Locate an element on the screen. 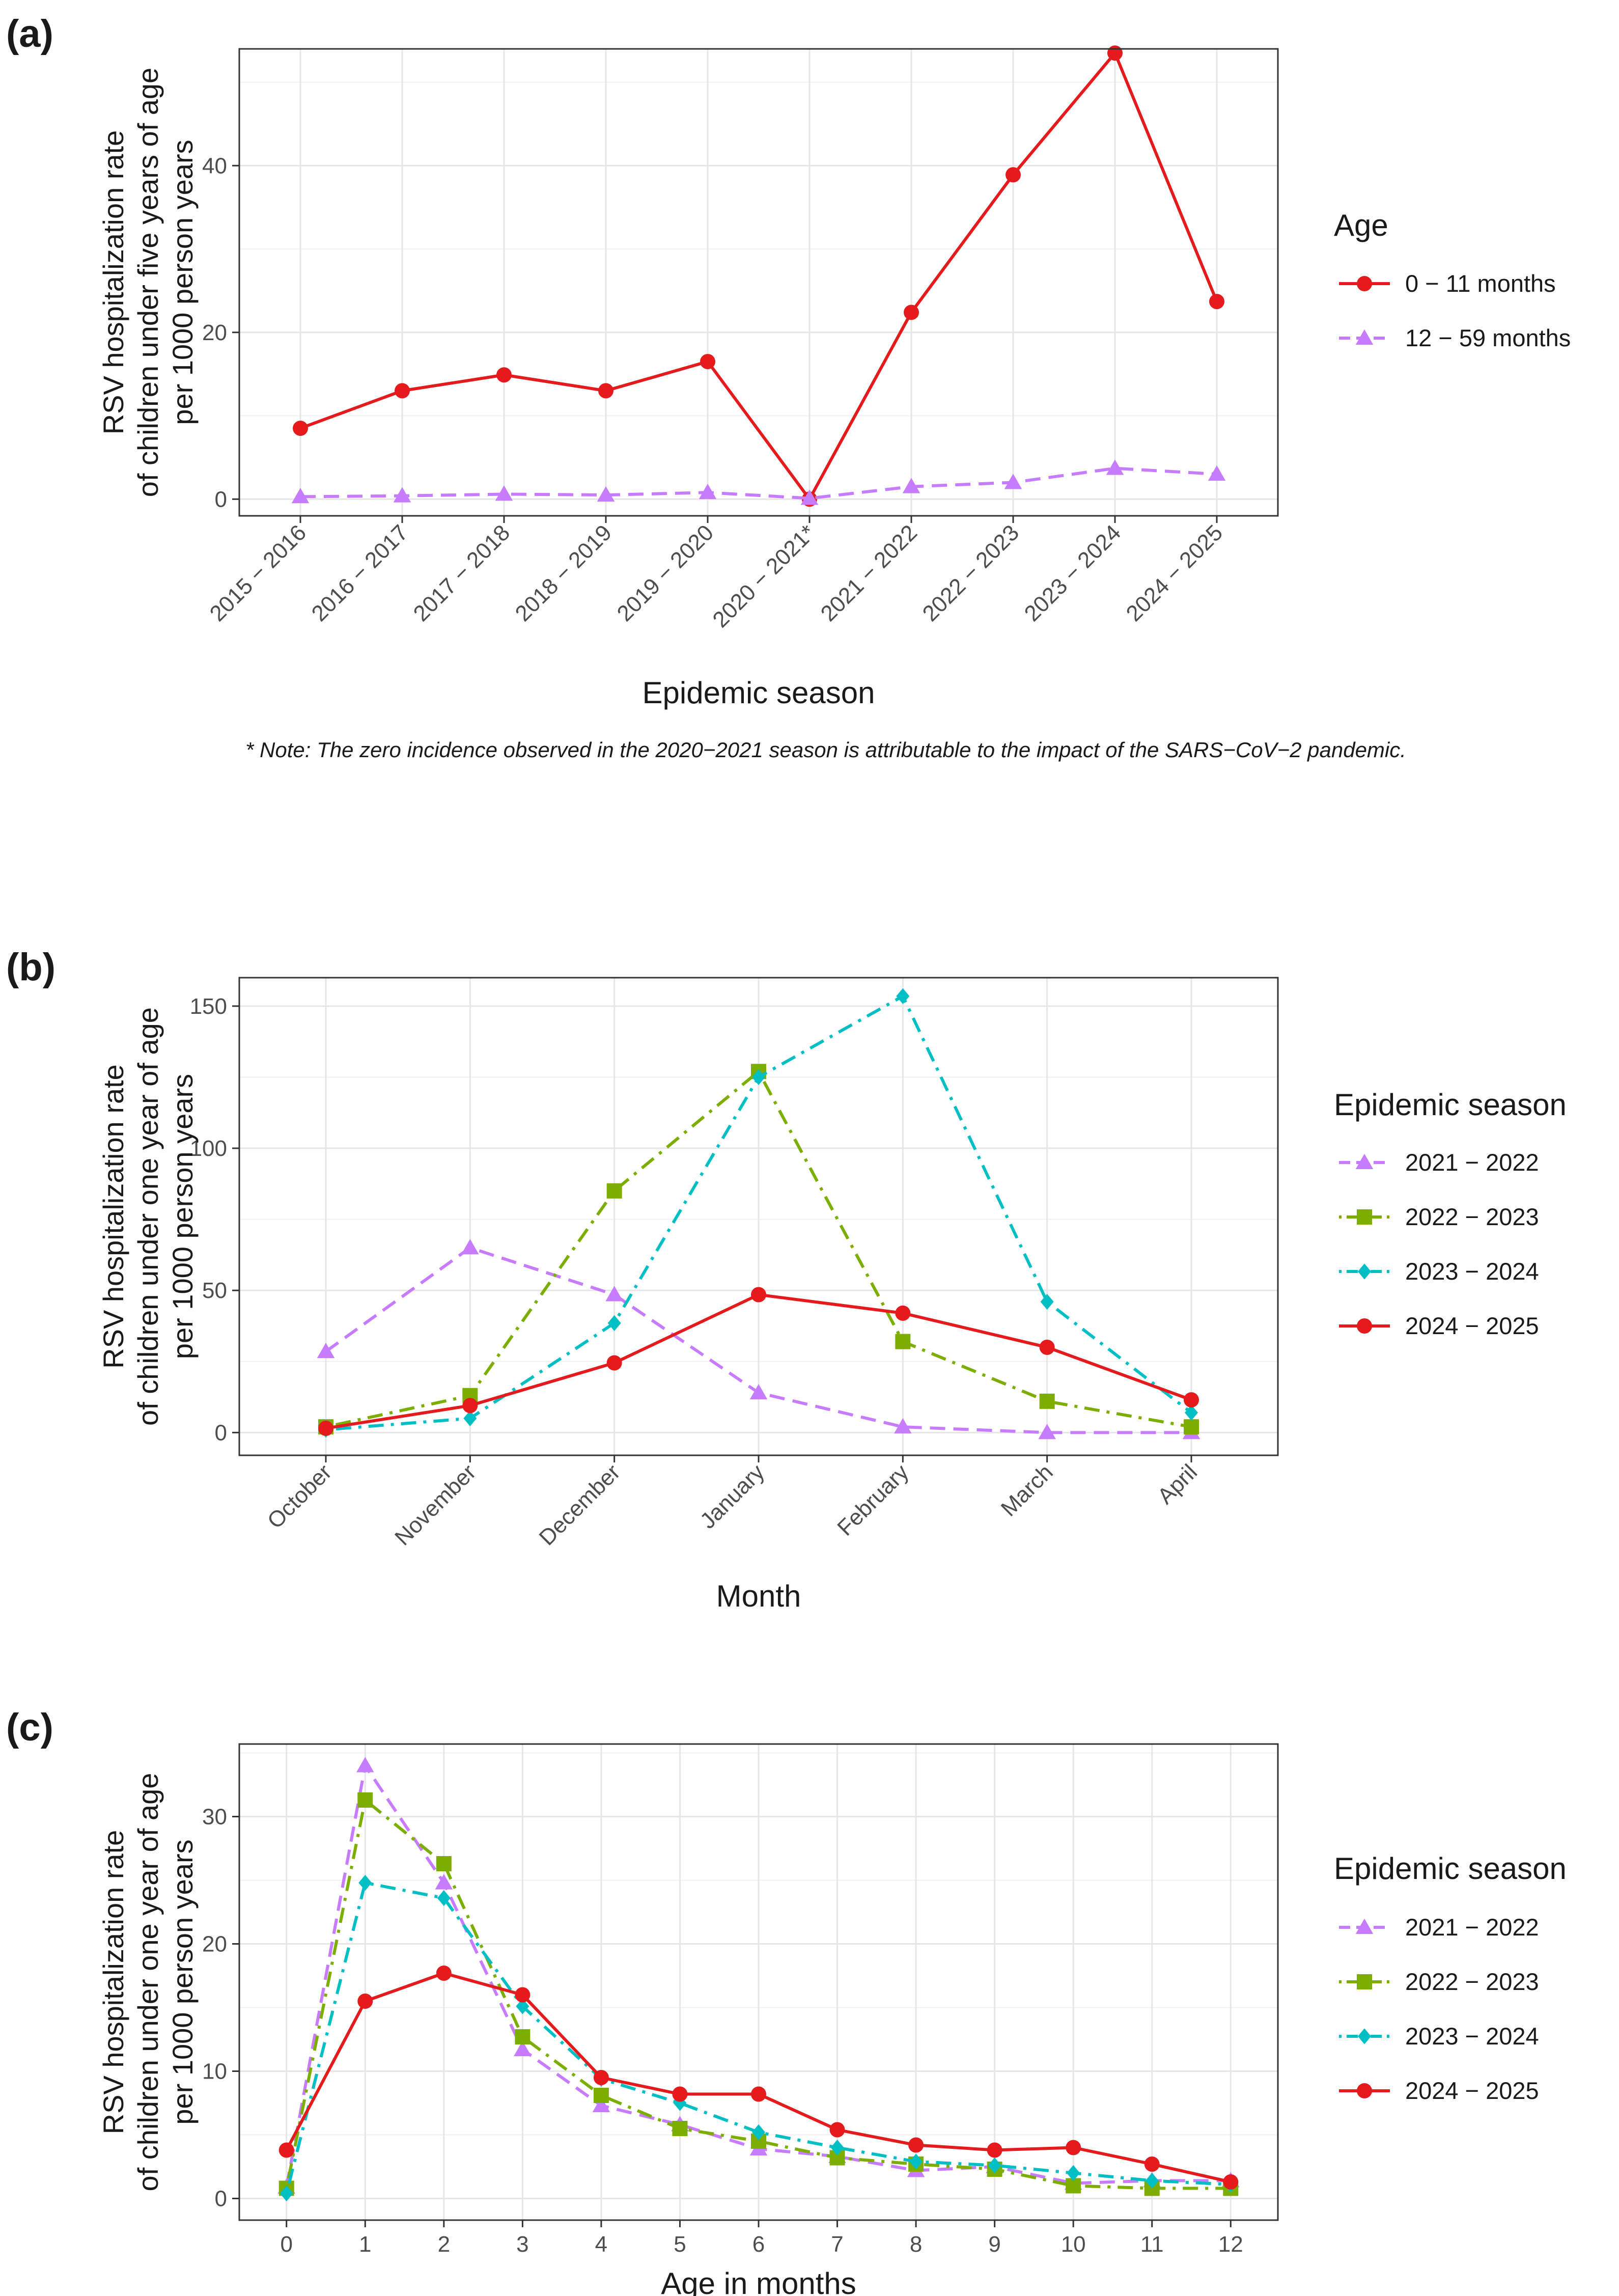 This screenshot has height=2296, width=1619. x-tick-label: 1 is located at coordinates (365, 2244).